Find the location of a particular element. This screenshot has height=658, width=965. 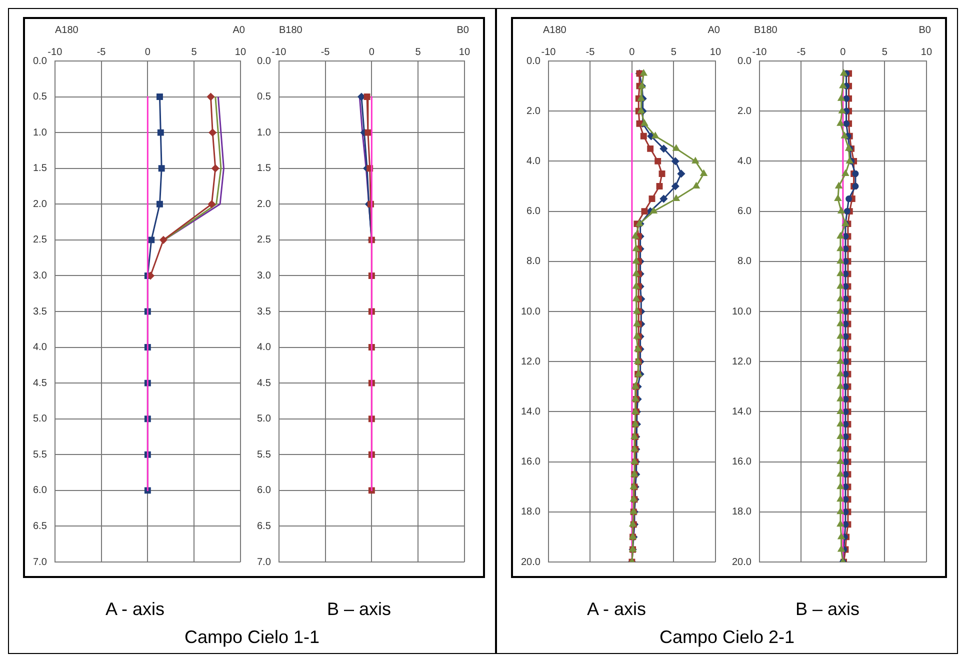

text: Campo Cielo 2-1 is located at coordinates (727, 637).